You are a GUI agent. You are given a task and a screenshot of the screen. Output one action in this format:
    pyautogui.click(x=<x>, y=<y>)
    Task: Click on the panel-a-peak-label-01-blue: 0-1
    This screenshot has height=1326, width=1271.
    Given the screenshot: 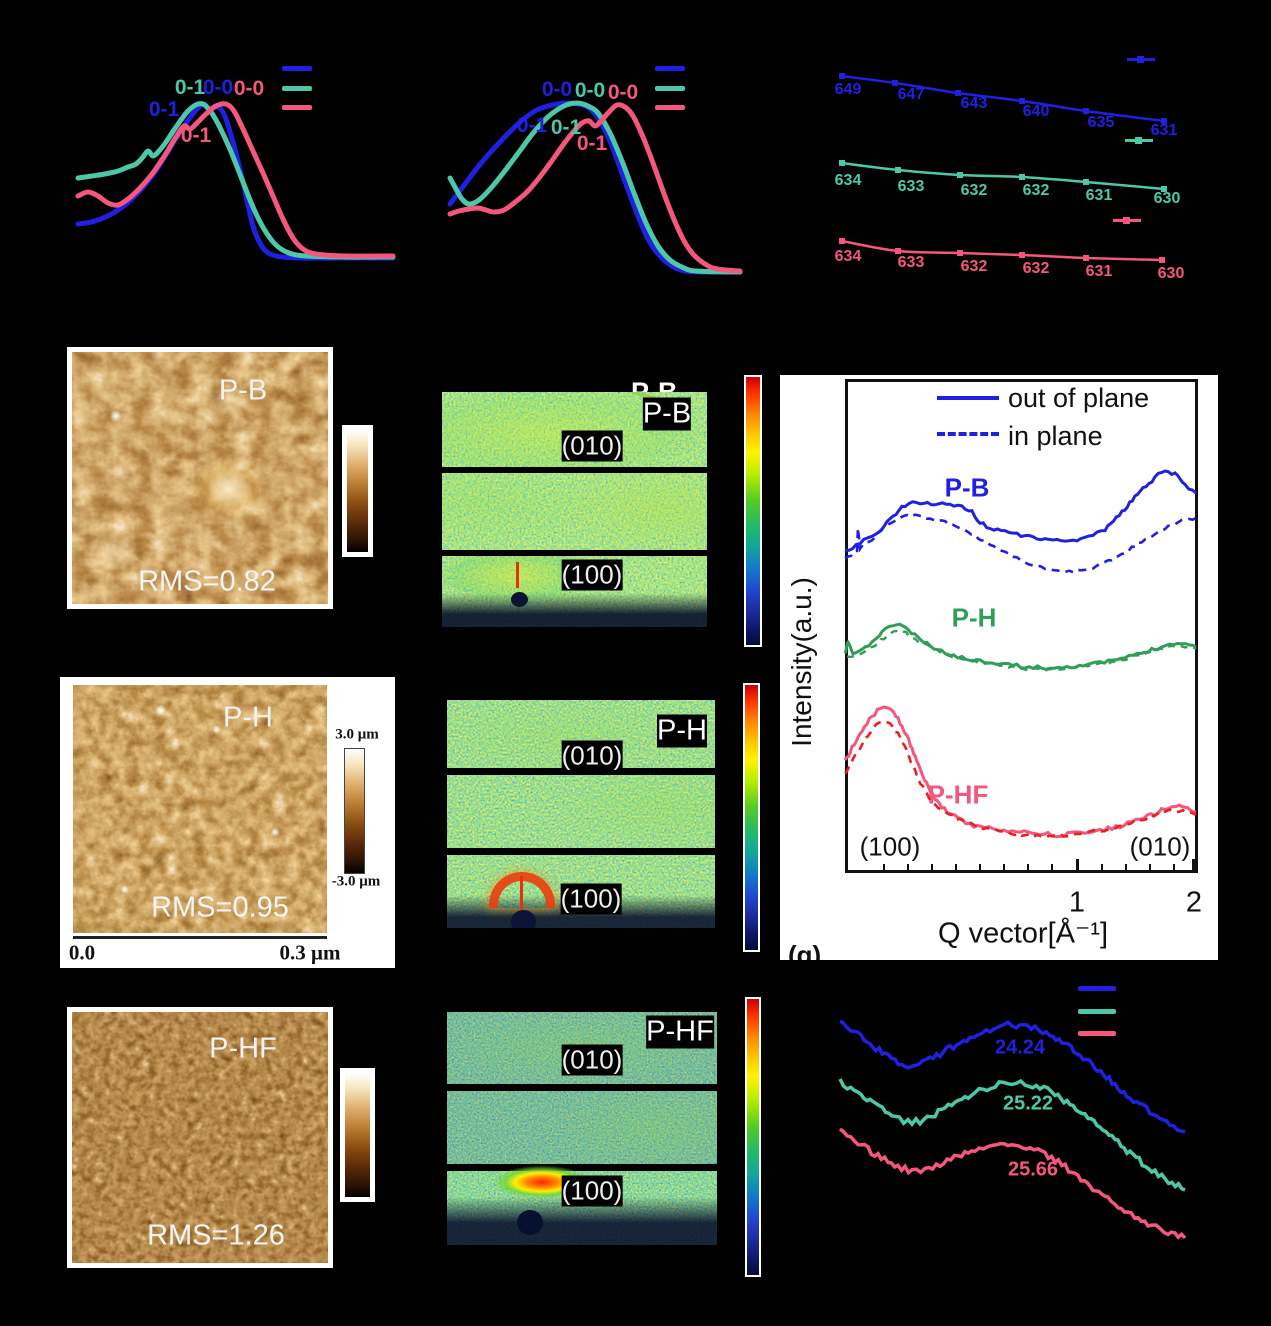 What is the action you would take?
    pyautogui.click(x=164, y=109)
    